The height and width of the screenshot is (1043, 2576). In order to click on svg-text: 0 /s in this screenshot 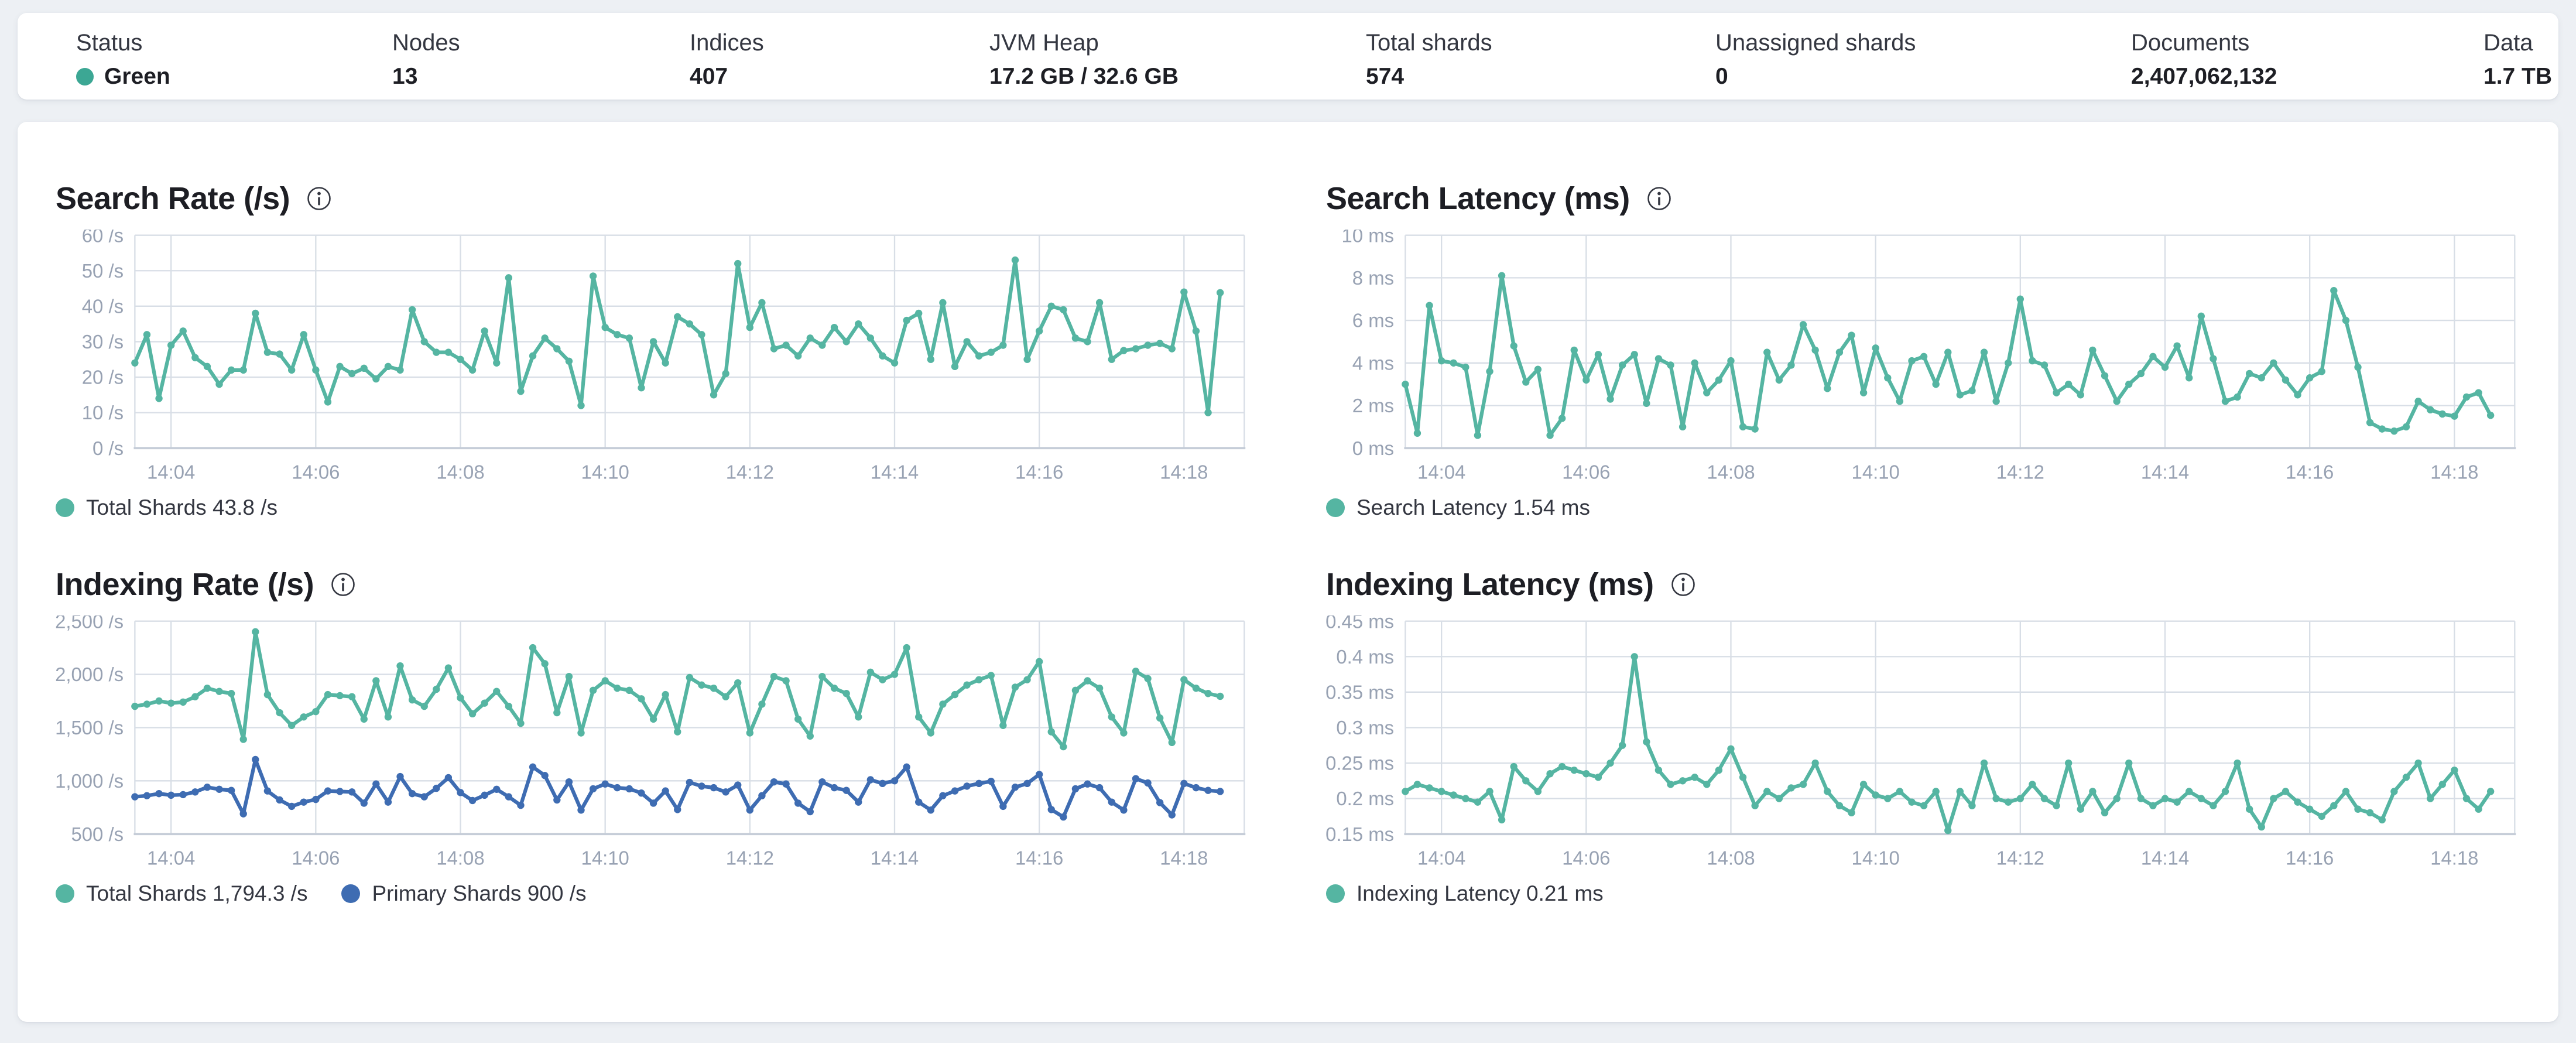, I will do `click(108, 448)`.